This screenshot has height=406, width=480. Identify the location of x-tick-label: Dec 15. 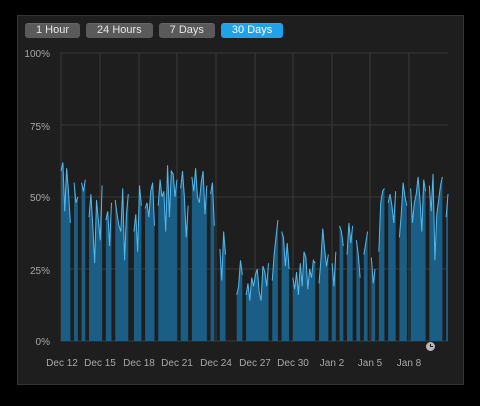
(100, 363).